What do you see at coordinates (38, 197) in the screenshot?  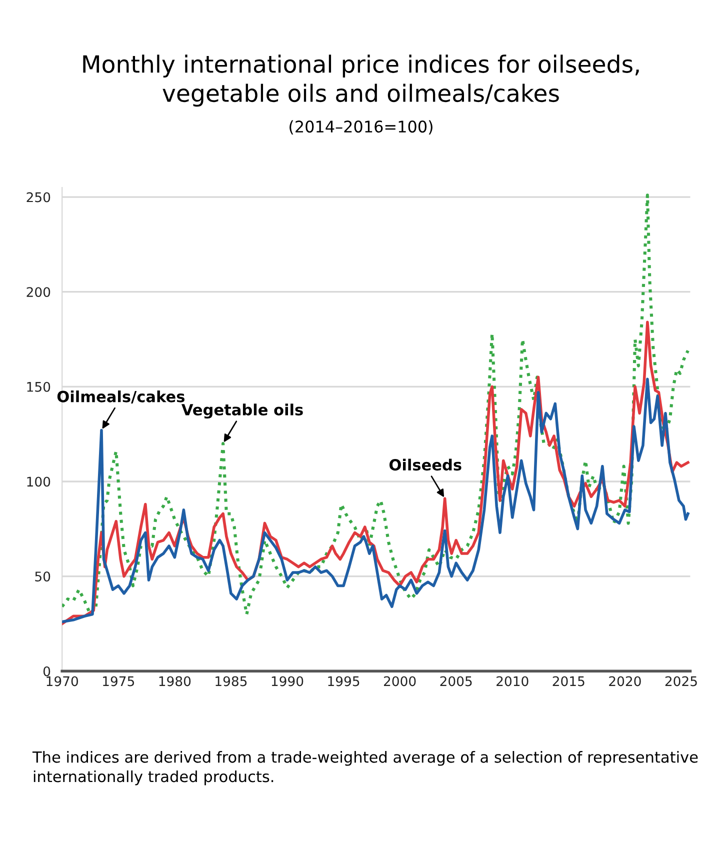 I see `y-tick-label: 250` at bounding box center [38, 197].